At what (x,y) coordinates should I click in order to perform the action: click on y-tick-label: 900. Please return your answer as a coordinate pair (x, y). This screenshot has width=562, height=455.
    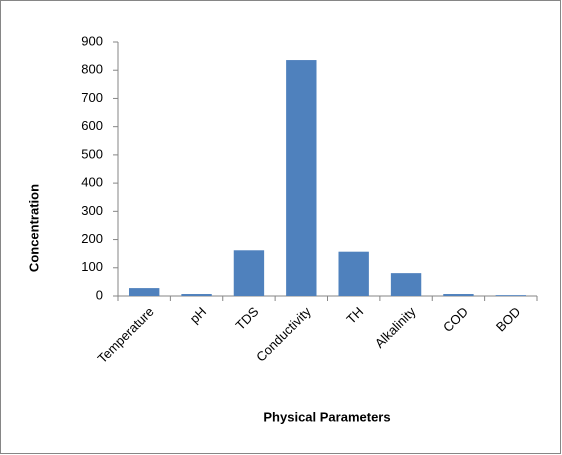
    Looking at the image, I should click on (92, 40).